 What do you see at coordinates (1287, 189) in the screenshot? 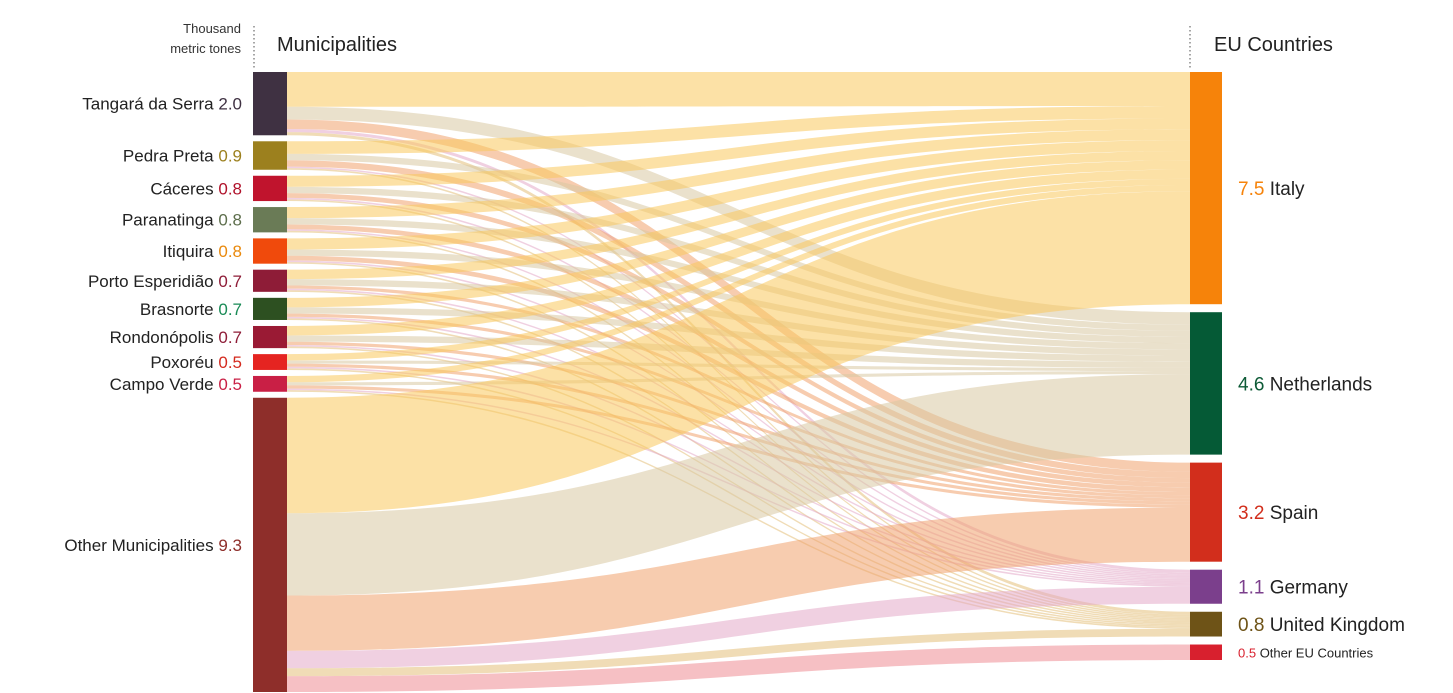
I see `target-name: Italy` at bounding box center [1287, 189].